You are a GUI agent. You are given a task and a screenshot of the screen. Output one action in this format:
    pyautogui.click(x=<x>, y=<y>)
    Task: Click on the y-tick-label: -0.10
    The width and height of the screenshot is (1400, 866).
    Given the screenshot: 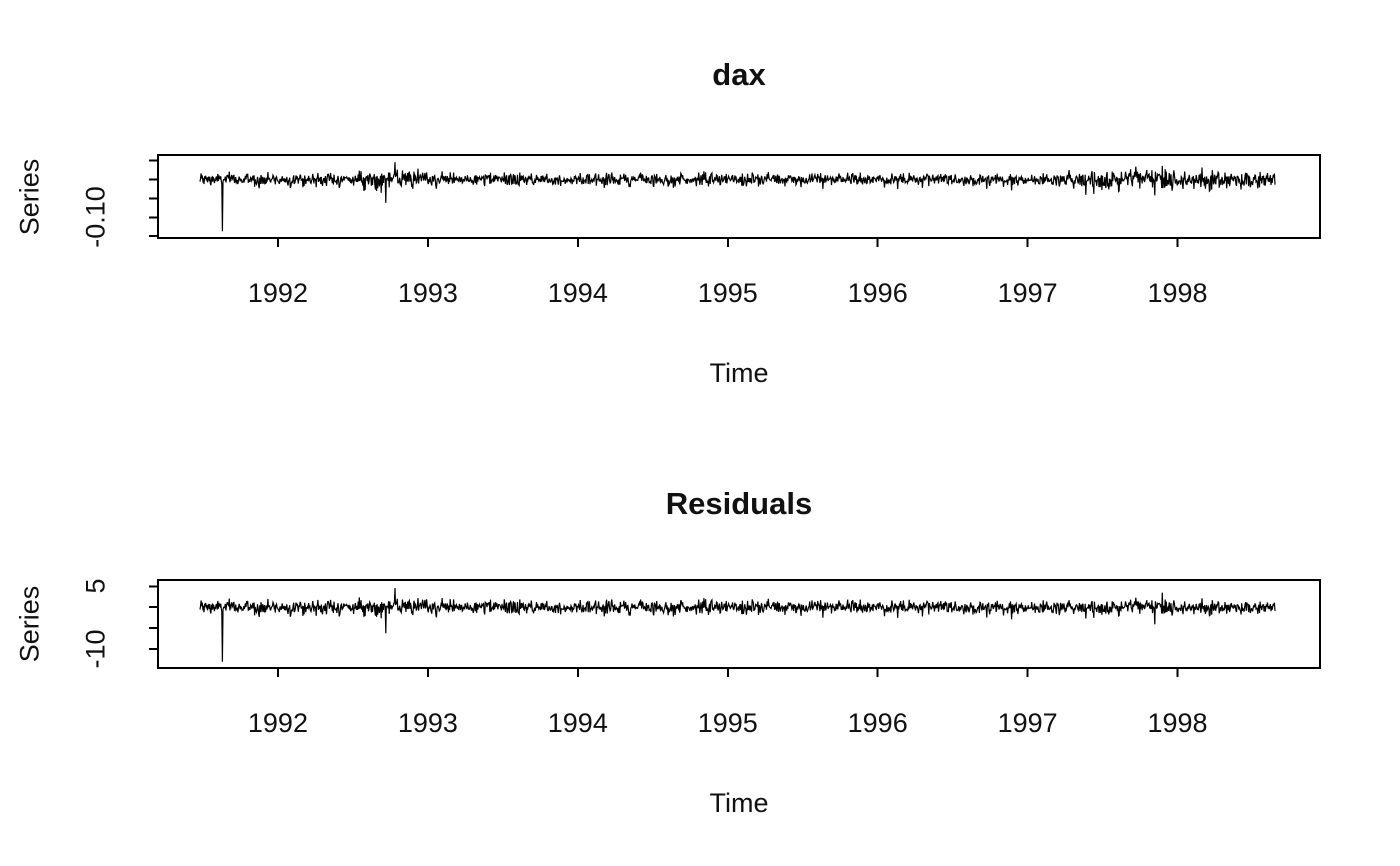 What is the action you would take?
    pyautogui.click(x=95, y=217)
    